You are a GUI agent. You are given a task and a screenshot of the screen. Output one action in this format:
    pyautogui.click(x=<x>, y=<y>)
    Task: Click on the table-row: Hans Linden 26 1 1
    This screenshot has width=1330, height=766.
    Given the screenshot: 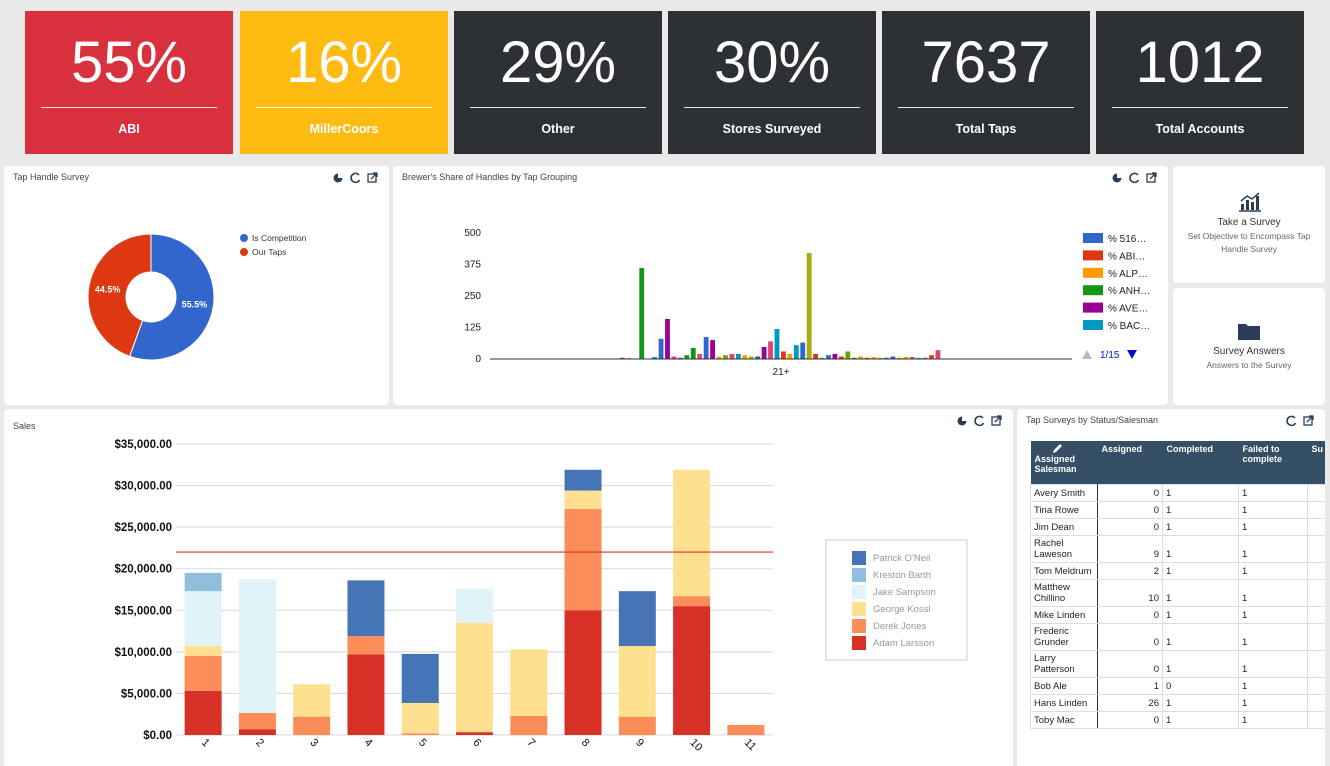 What is the action you would take?
    pyautogui.click(x=1177, y=703)
    